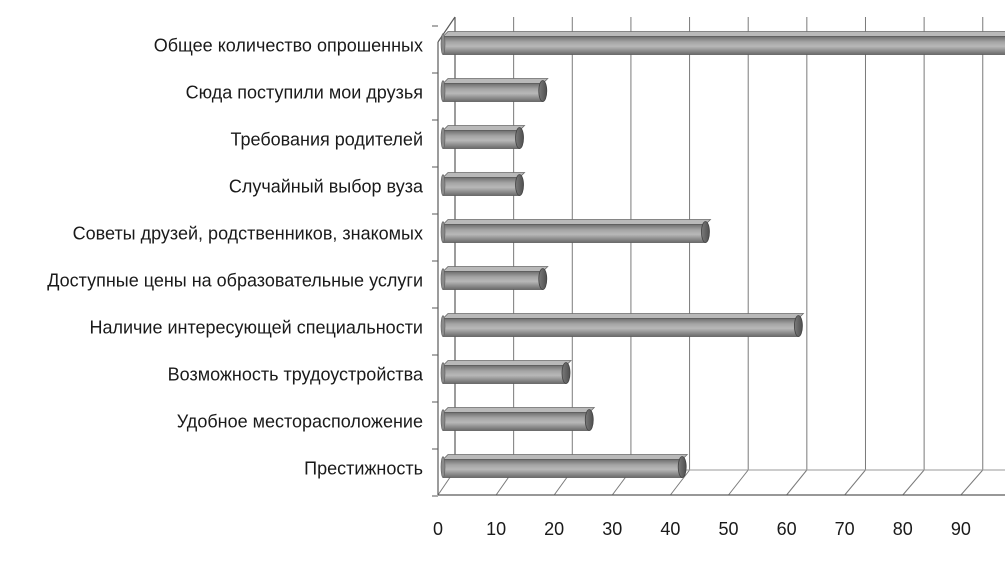  Describe the element at coordinates (304, 93) in the screenshot. I see `category-label: Сюда поступили мои друзья` at that location.